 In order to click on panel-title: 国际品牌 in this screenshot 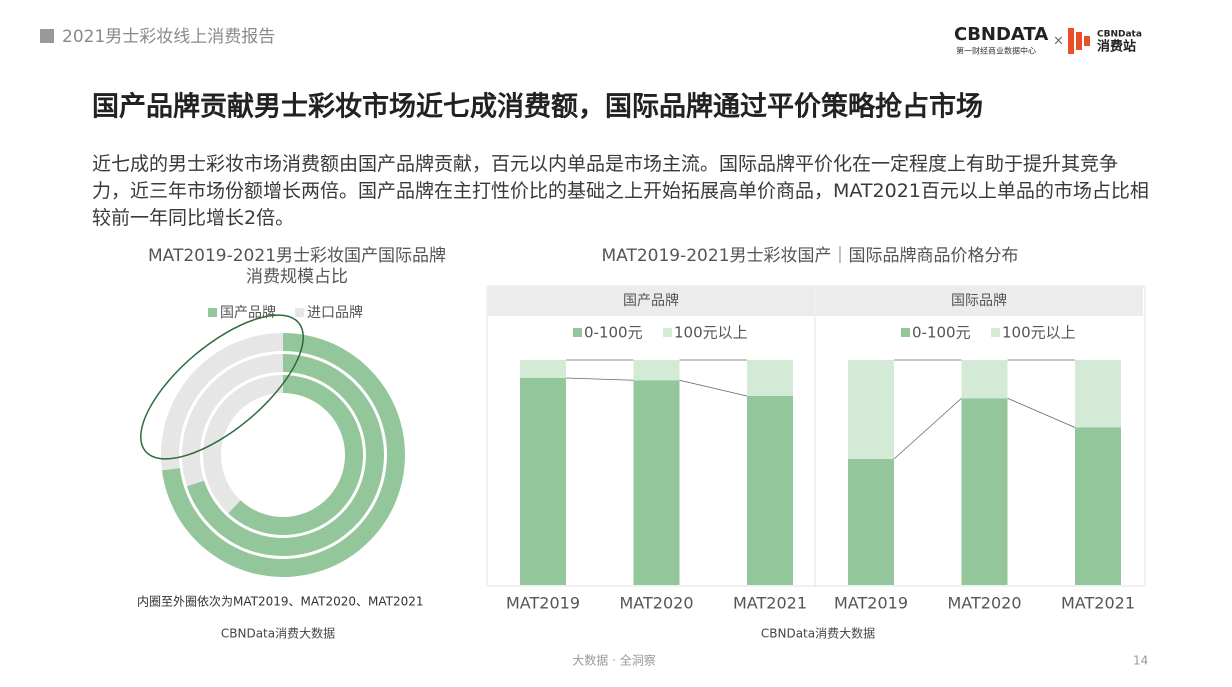, I will do `click(979, 300)`.